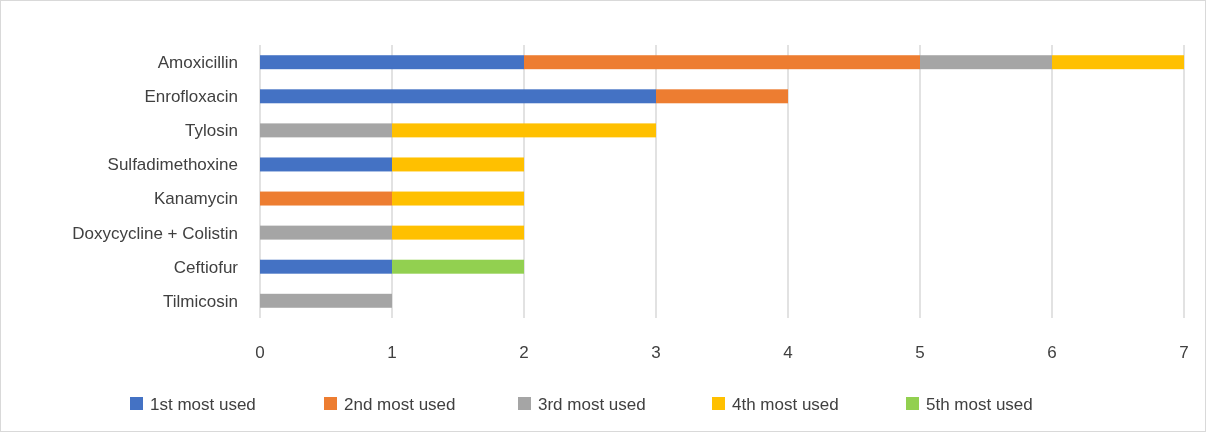  I want to click on x-tick-label: 2, so click(524, 352).